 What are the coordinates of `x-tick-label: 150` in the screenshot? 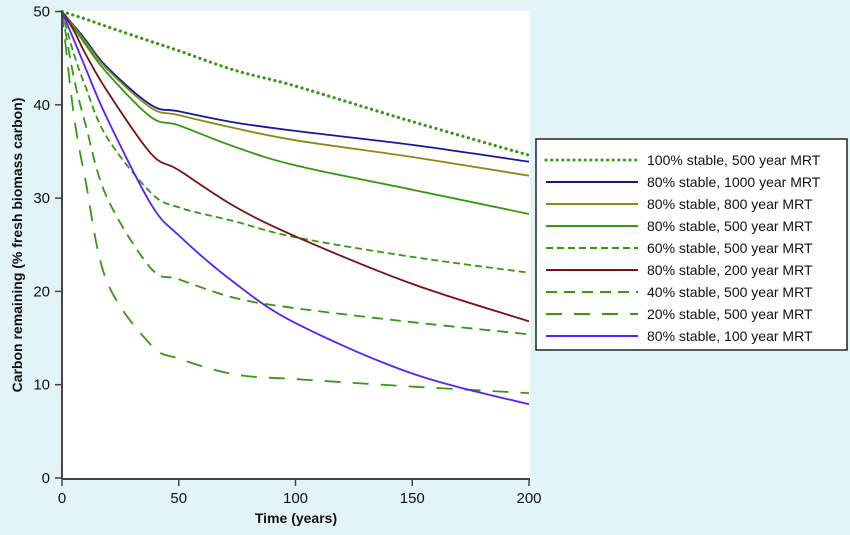 It's located at (412, 498).